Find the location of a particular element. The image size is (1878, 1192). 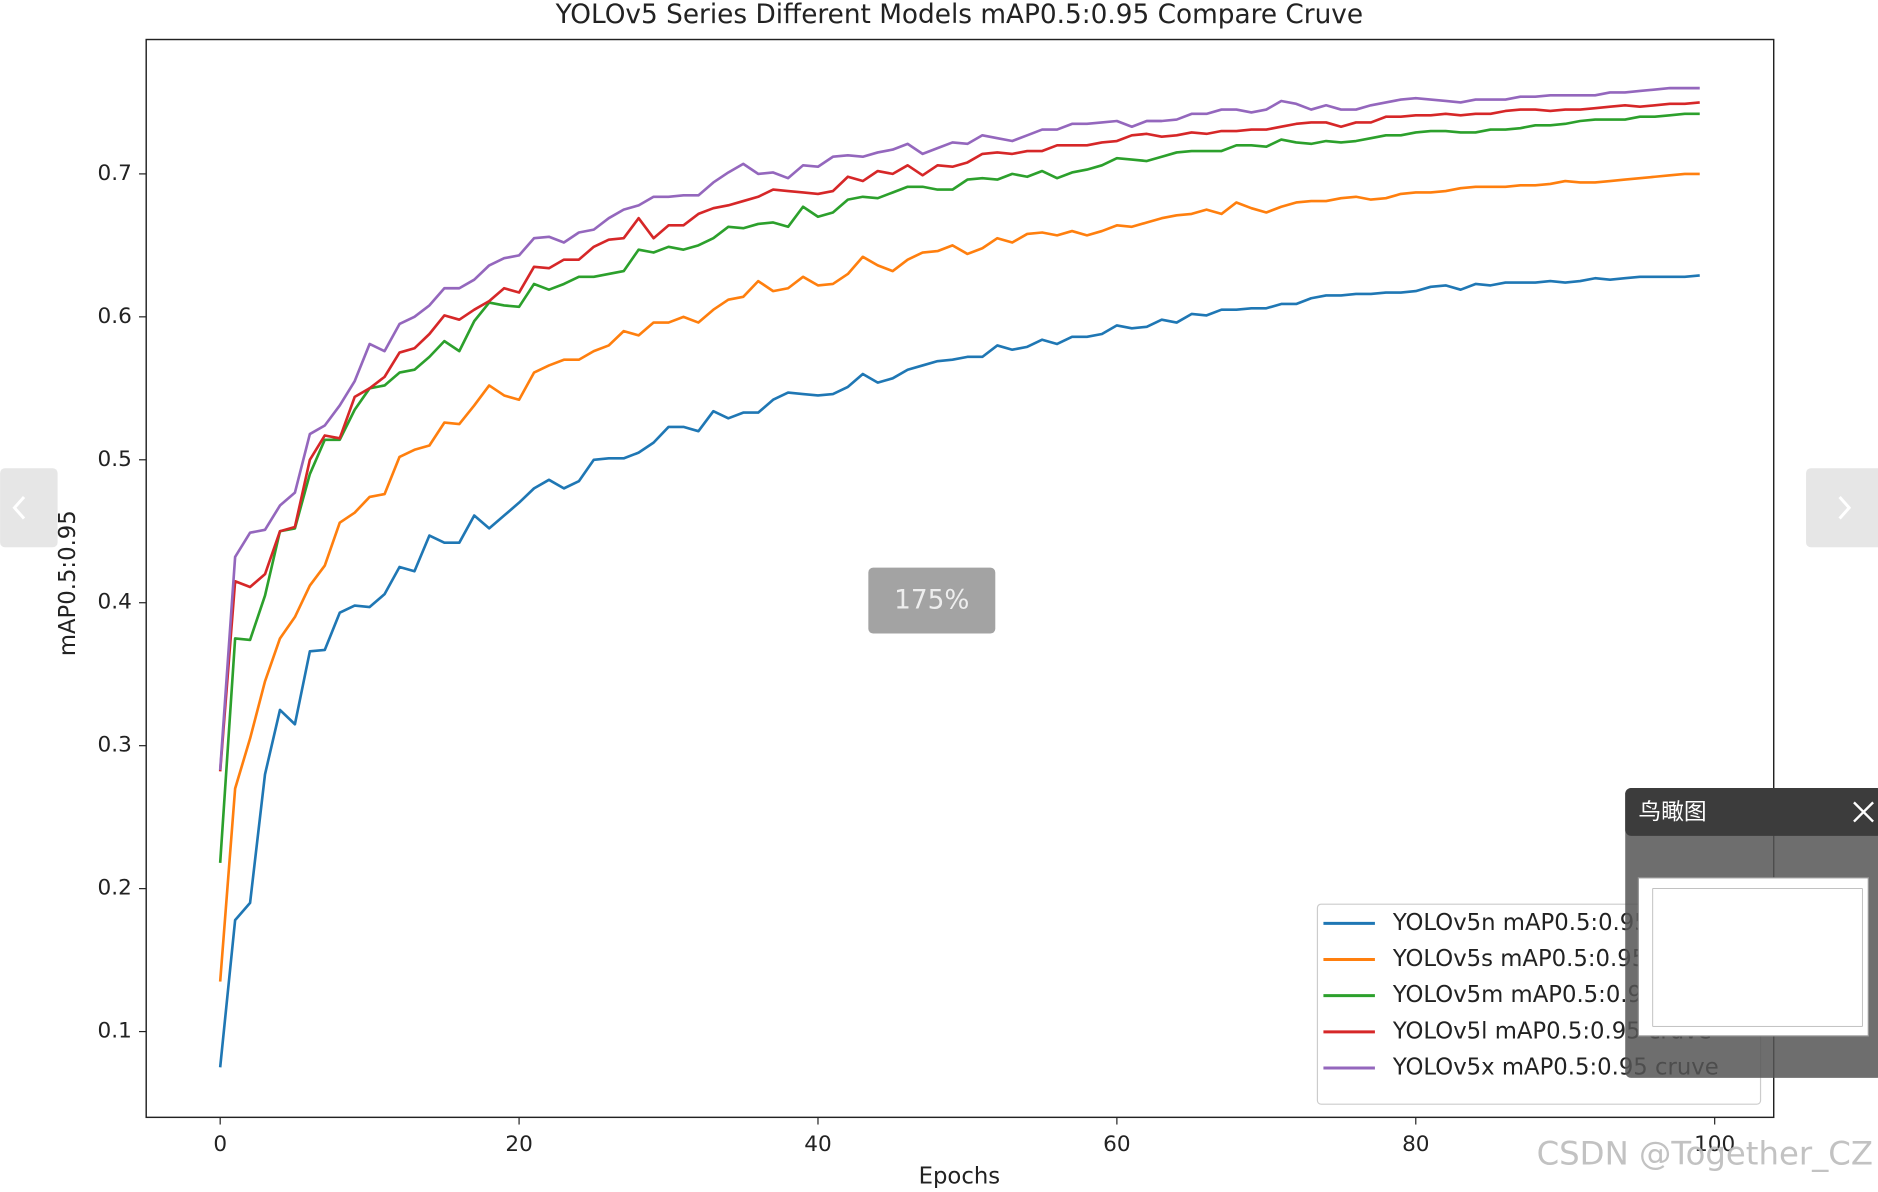

y-tick-label: 0.7 is located at coordinates (115, 173).